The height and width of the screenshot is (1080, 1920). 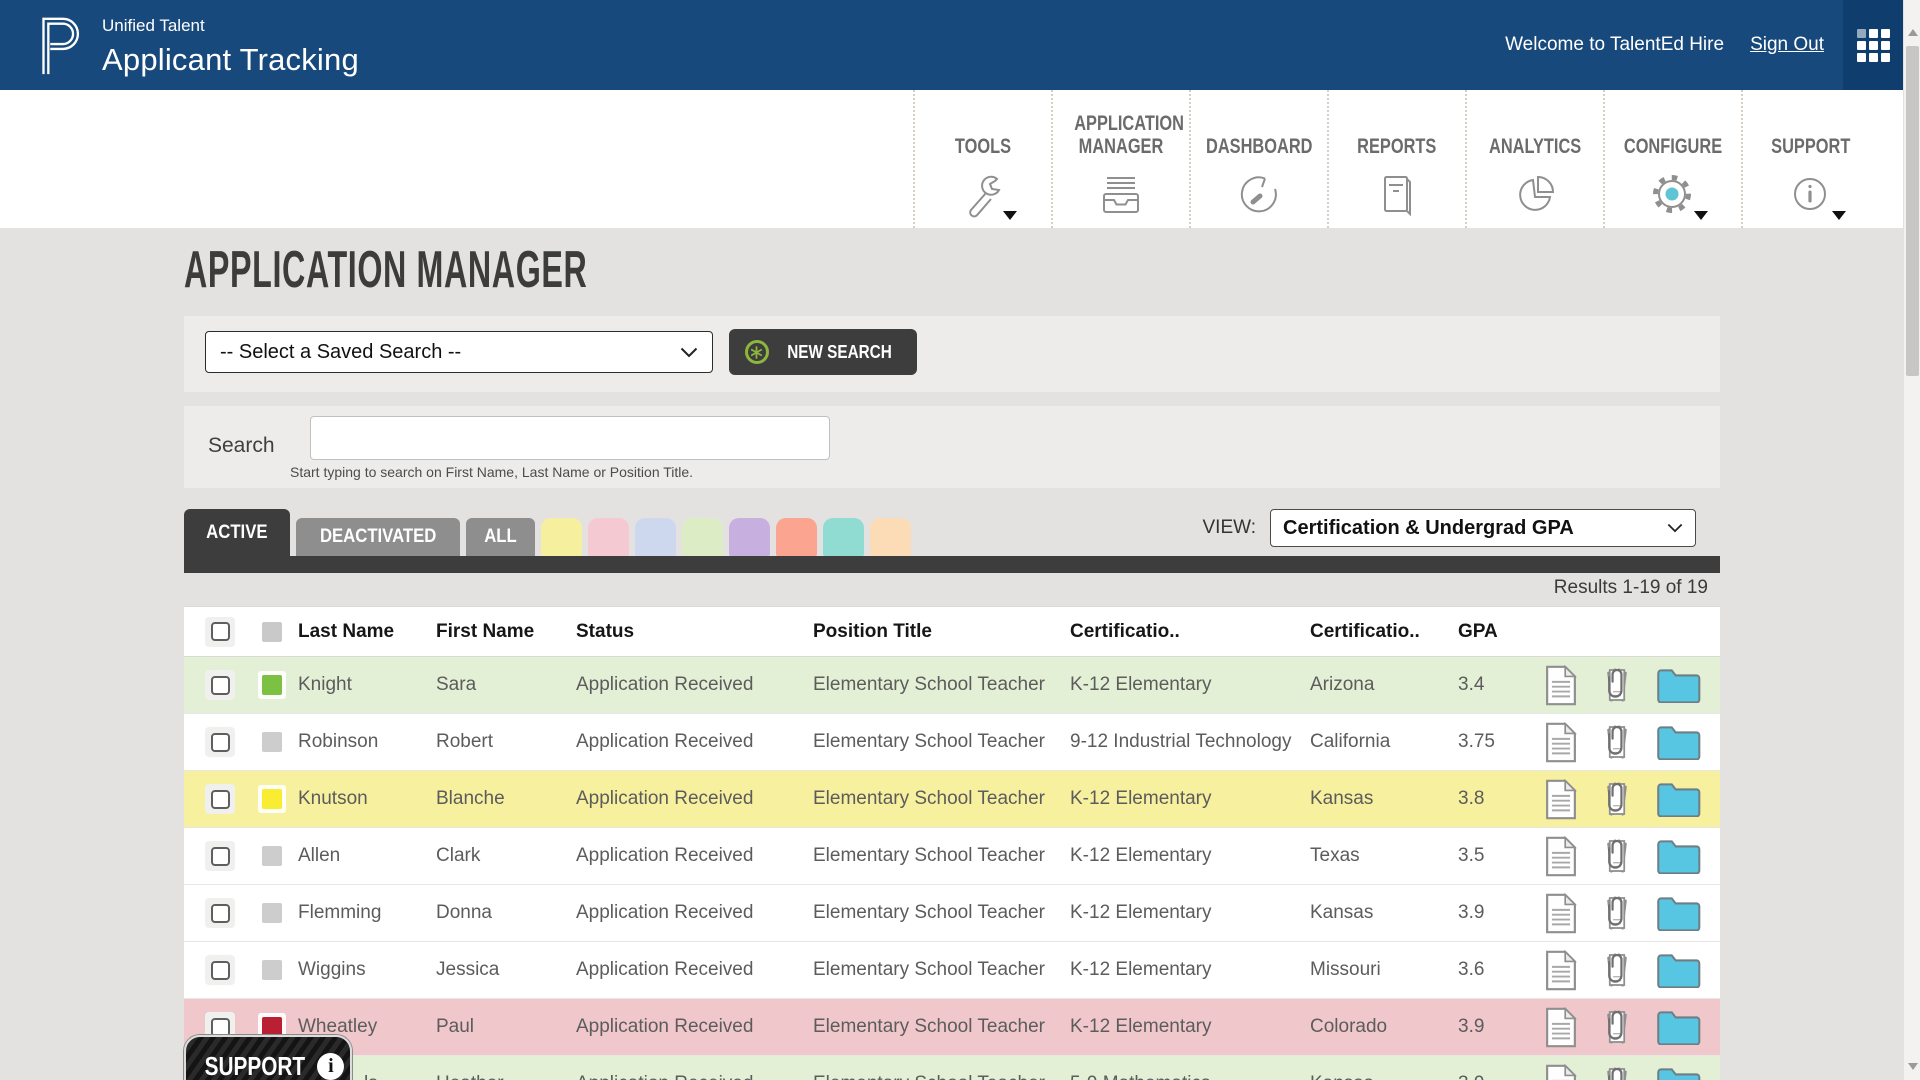 What do you see at coordinates (241, 445) in the screenshot?
I see `search-label: Search` at bounding box center [241, 445].